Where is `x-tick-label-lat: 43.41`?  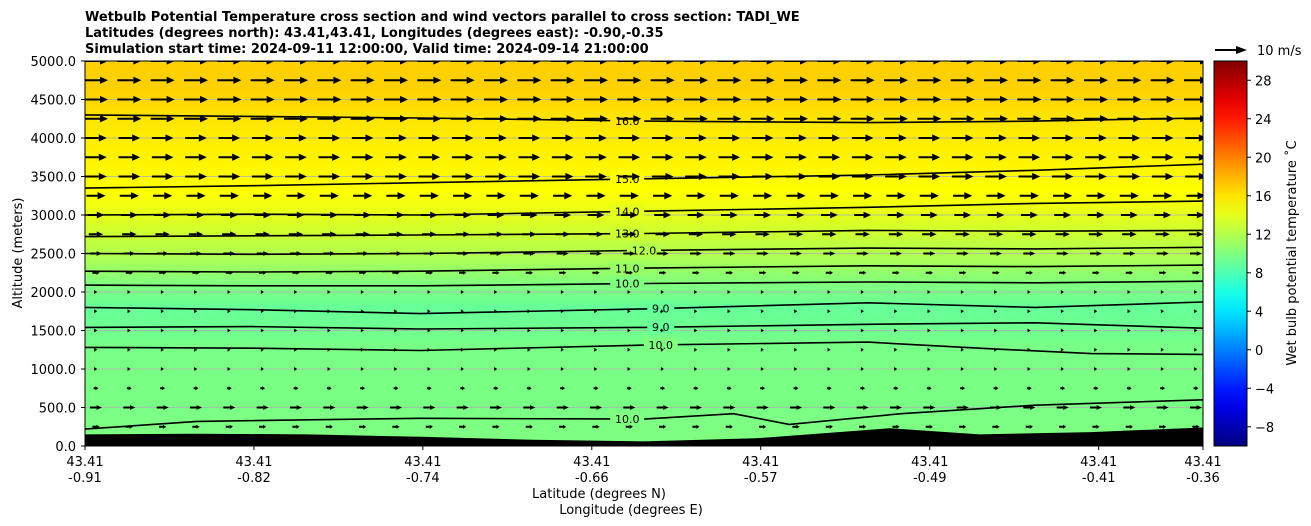
x-tick-label-lat: 43.41 is located at coordinates (84, 462).